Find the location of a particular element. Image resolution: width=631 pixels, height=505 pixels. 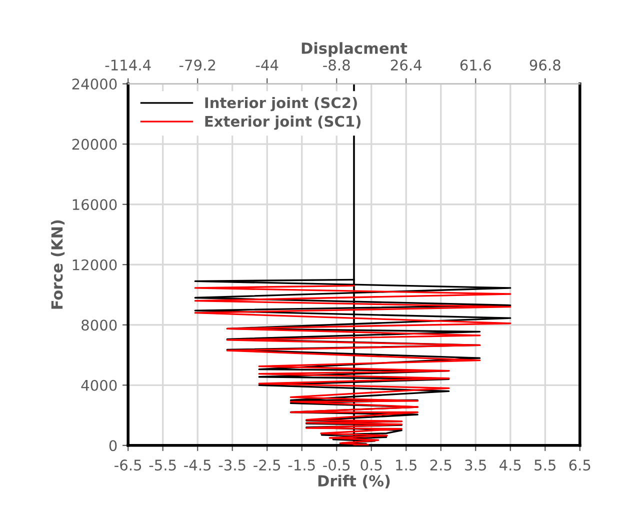

x-tick-label: 5.5 is located at coordinates (545, 465).